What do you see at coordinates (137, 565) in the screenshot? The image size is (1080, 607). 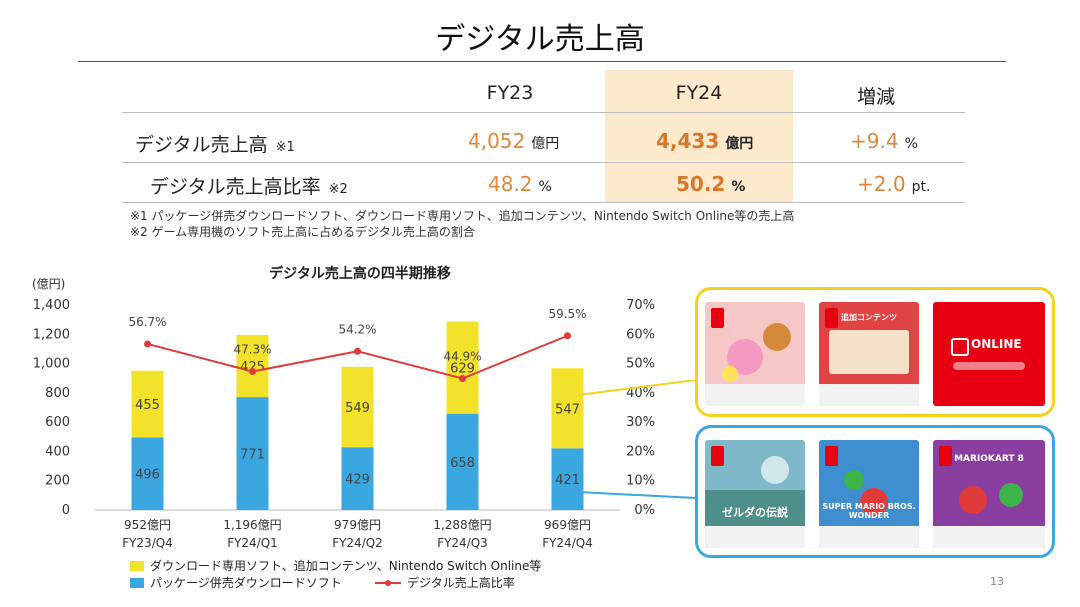 I see `legend-swatch-yellow` at bounding box center [137, 565].